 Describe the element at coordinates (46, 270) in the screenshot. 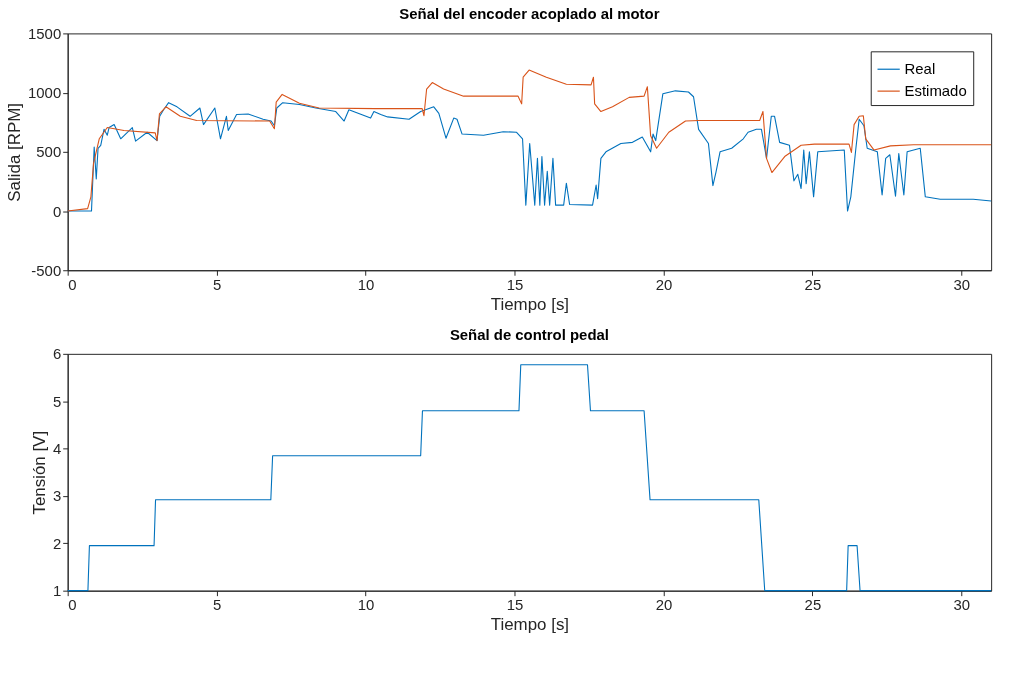

I see `y-tick-label: -500` at that location.